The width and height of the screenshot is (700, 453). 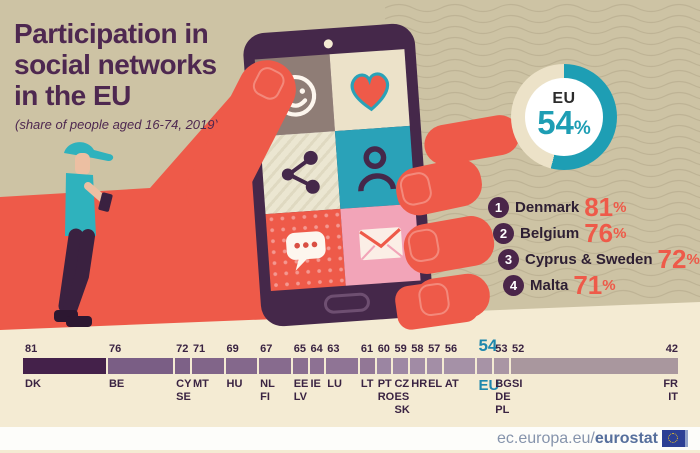 What do you see at coordinates (670, 384) in the screenshot?
I see `country-code: FR` at bounding box center [670, 384].